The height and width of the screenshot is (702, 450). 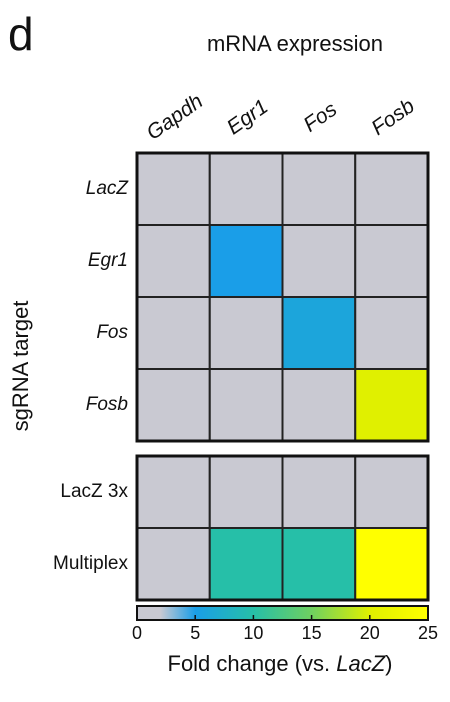 I want to click on x-tick-label: 25, so click(x=428, y=633).